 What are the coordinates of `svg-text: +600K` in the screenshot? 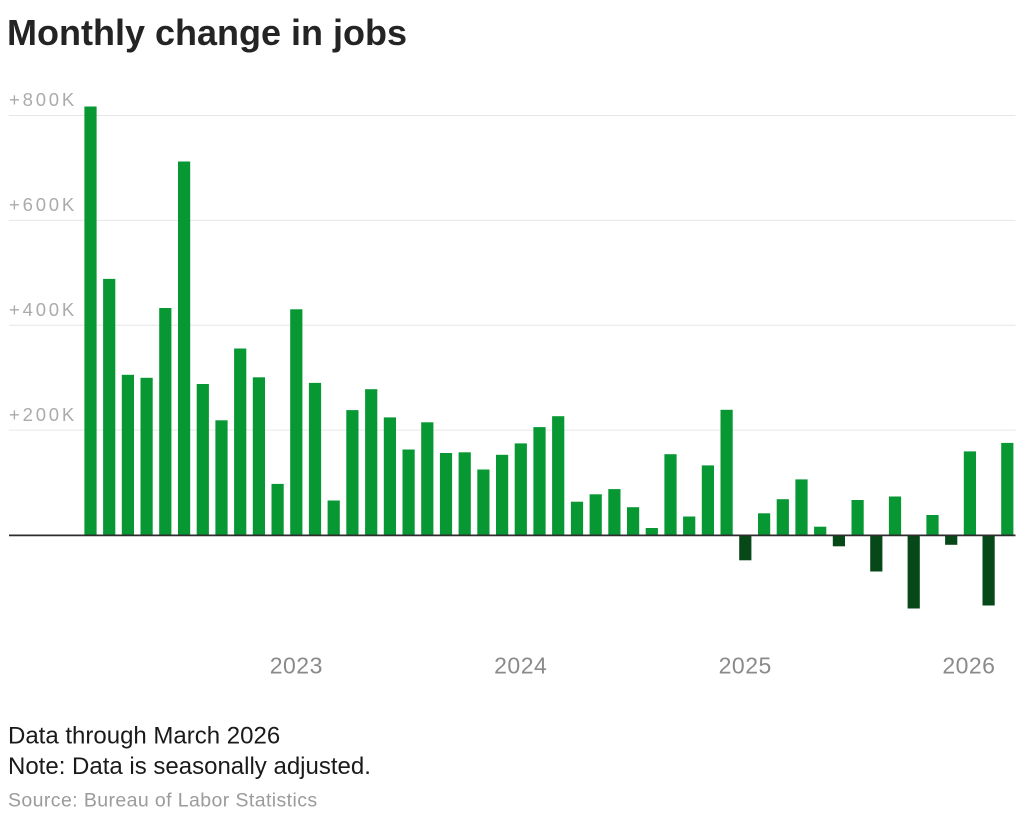 It's located at (43, 204).